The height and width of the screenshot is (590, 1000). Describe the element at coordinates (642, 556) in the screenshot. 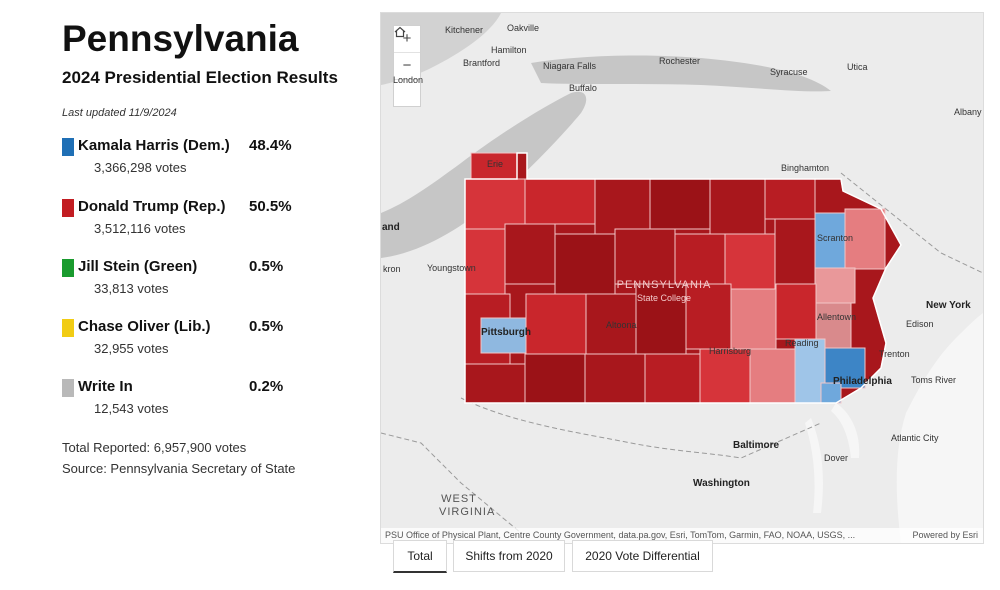

I see `tab-2020-vote-differential: 2020 Vote Differential` at that location.